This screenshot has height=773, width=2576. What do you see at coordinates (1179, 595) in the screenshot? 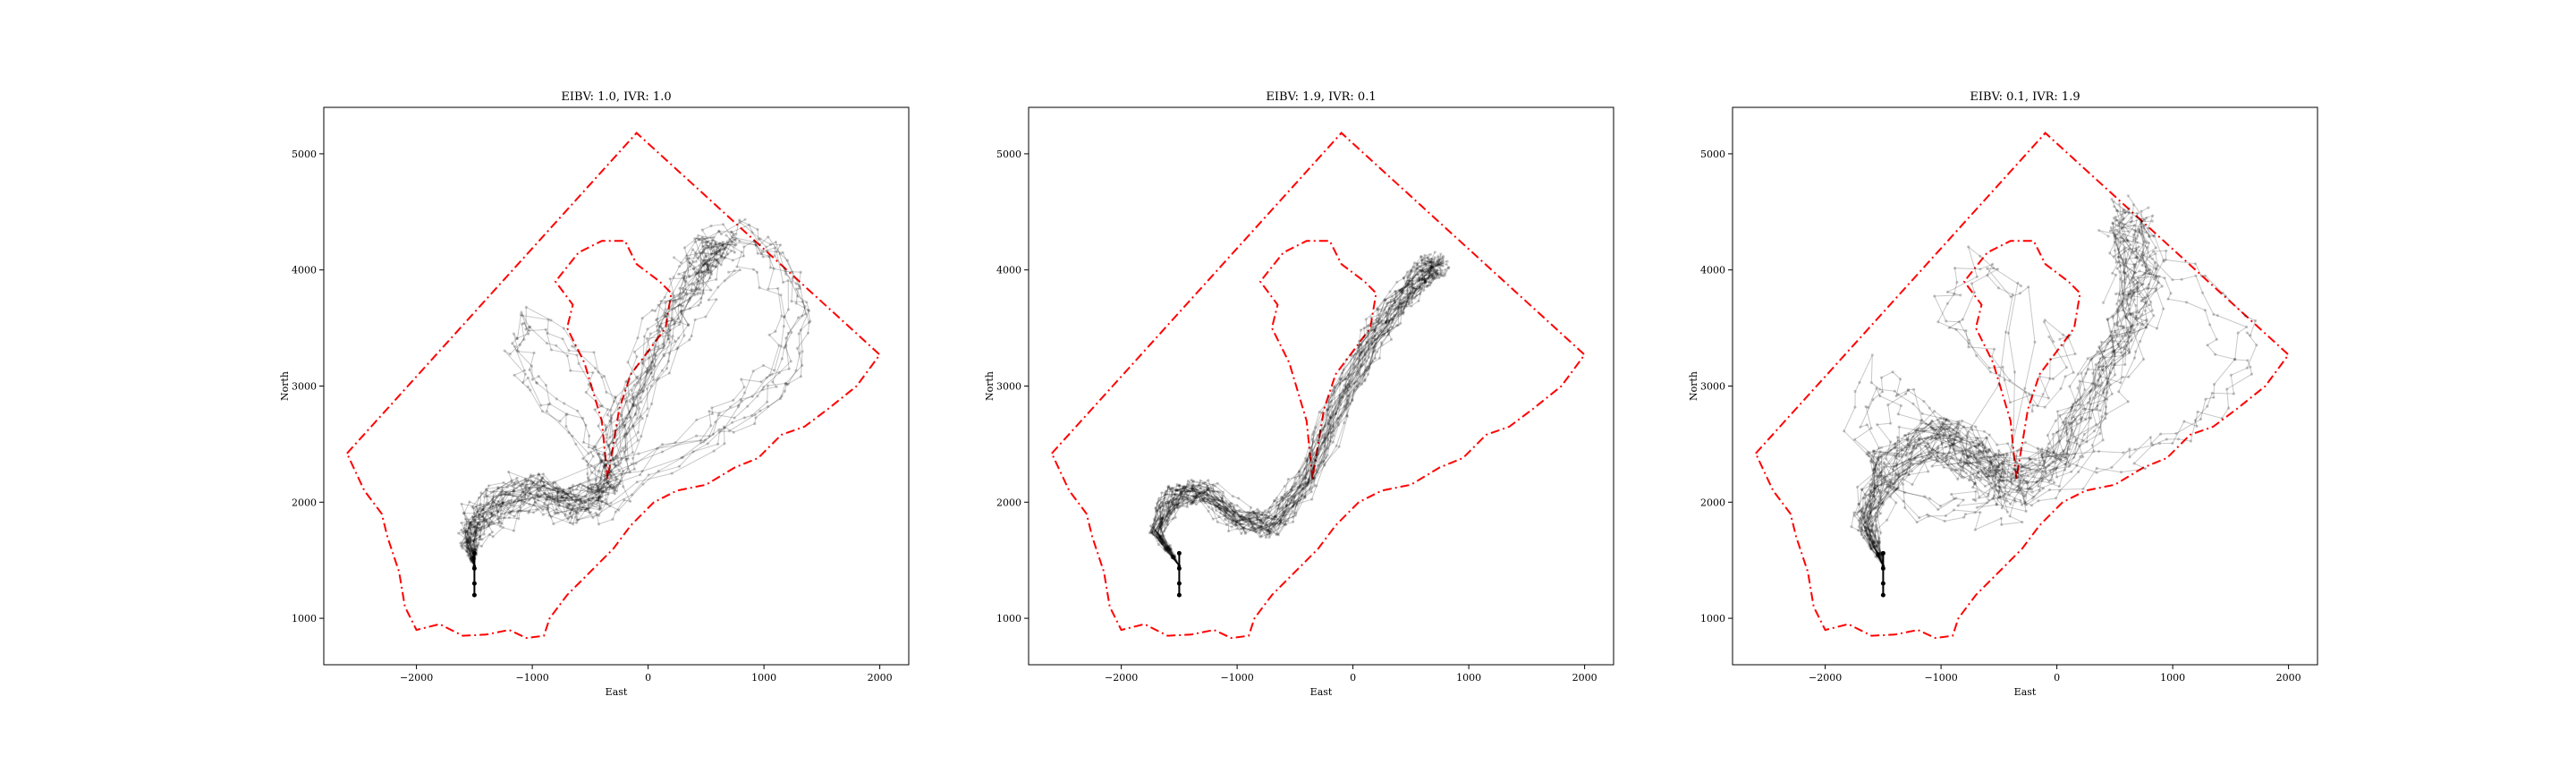
I see `start-path-point` at bounding box center [1179, 595].